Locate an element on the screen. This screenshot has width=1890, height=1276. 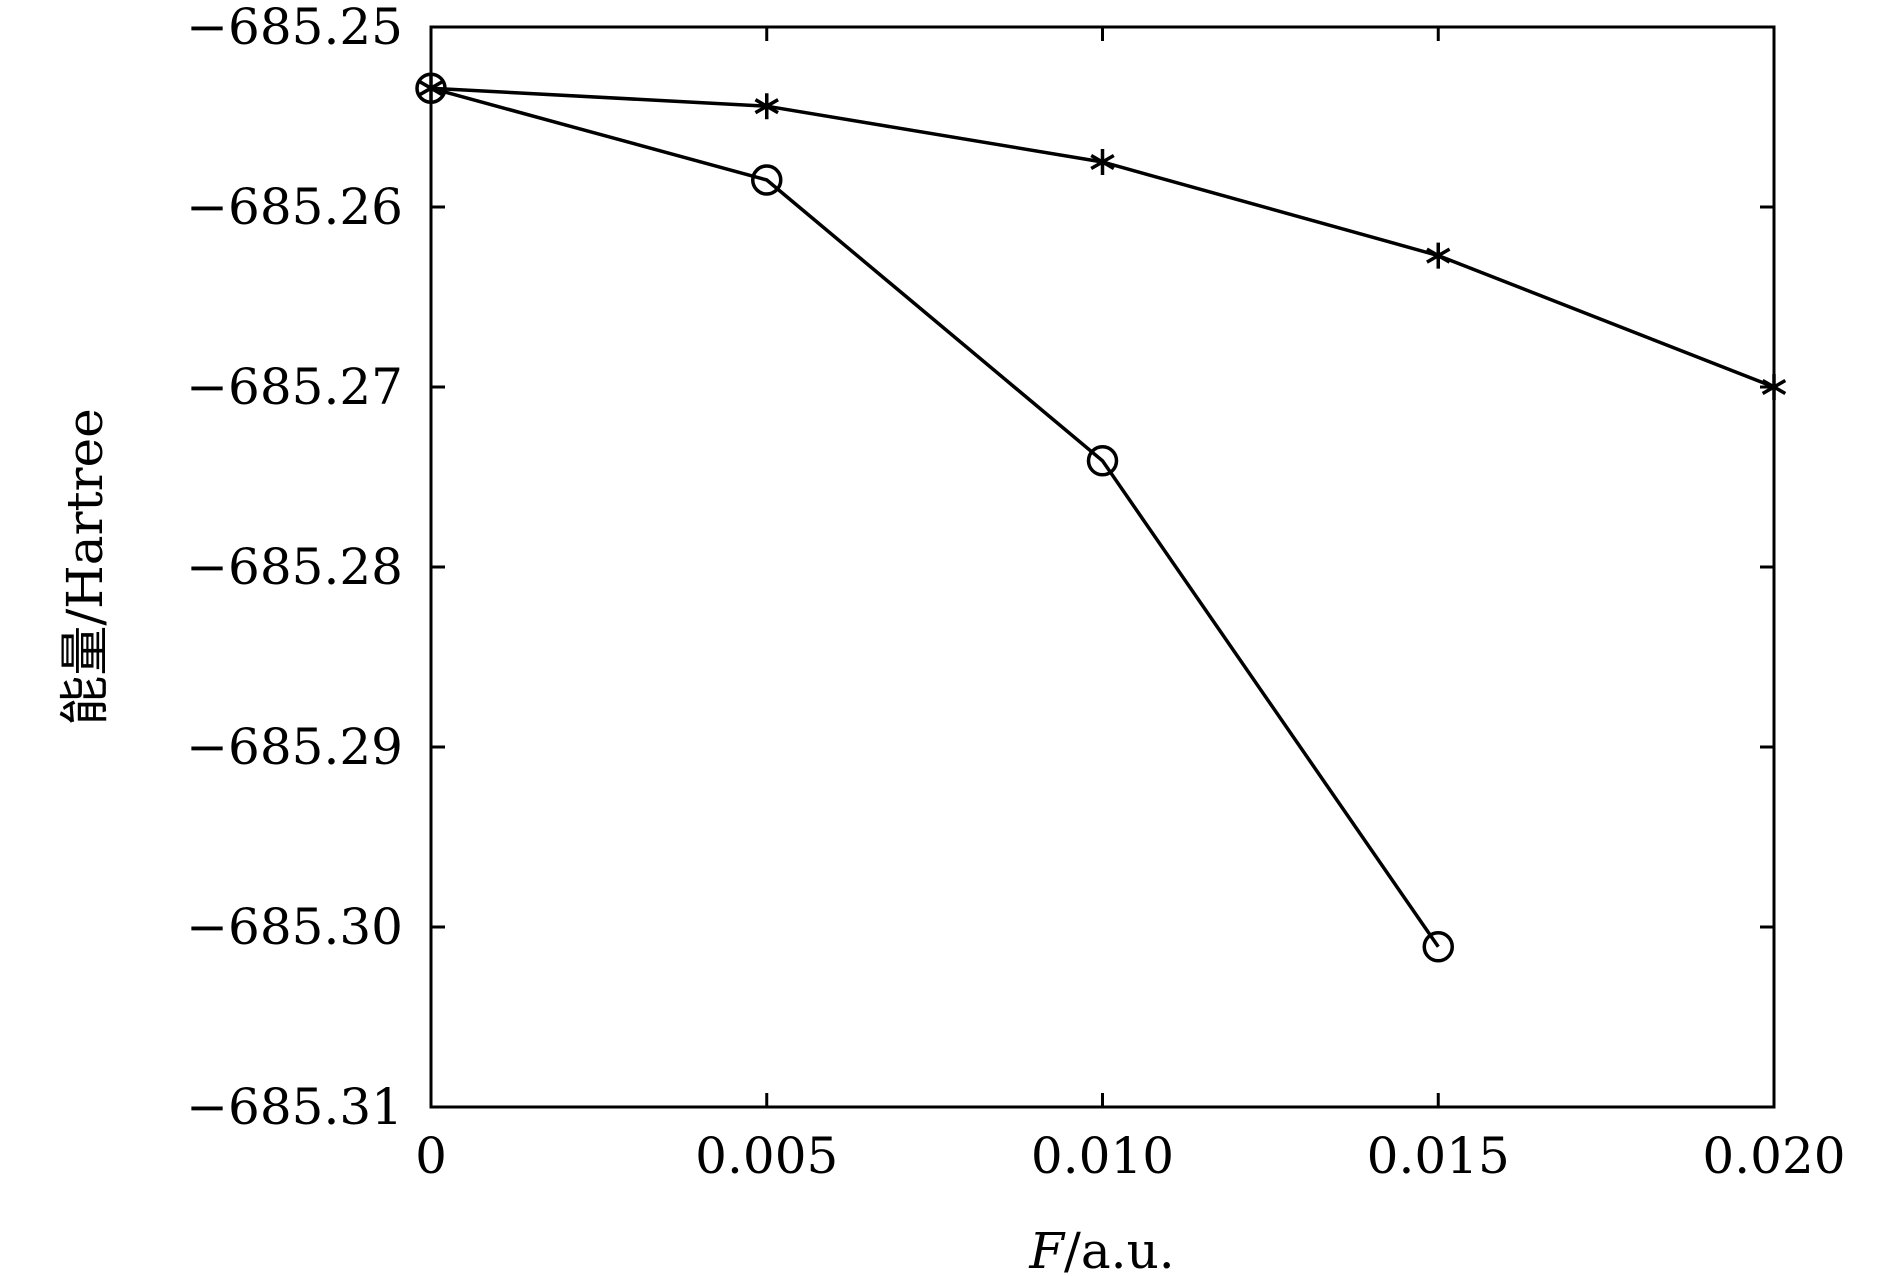
x-axis-label: F/a.u. is located at coordinates (1101, 1249).